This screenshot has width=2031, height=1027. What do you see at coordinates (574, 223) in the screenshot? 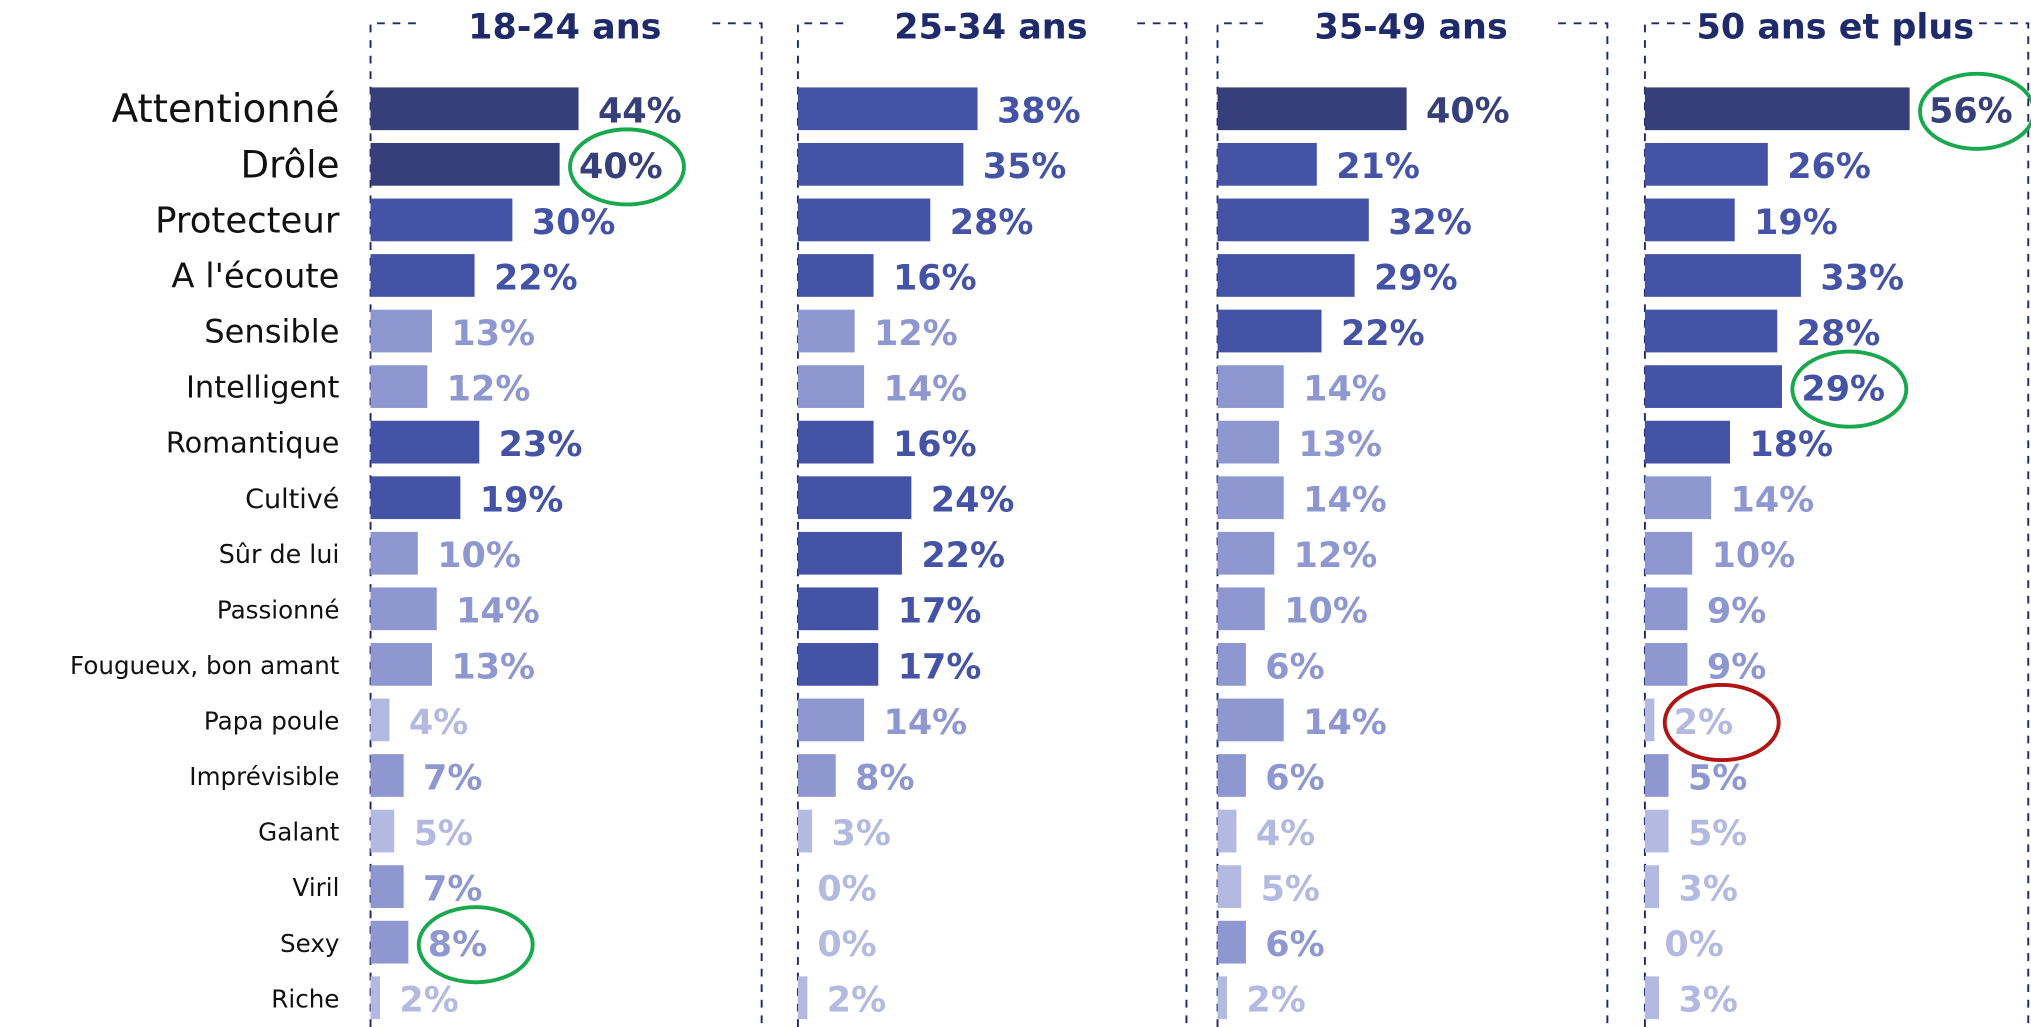
I see `value-label: 30%` at bounding box center [574, 223].